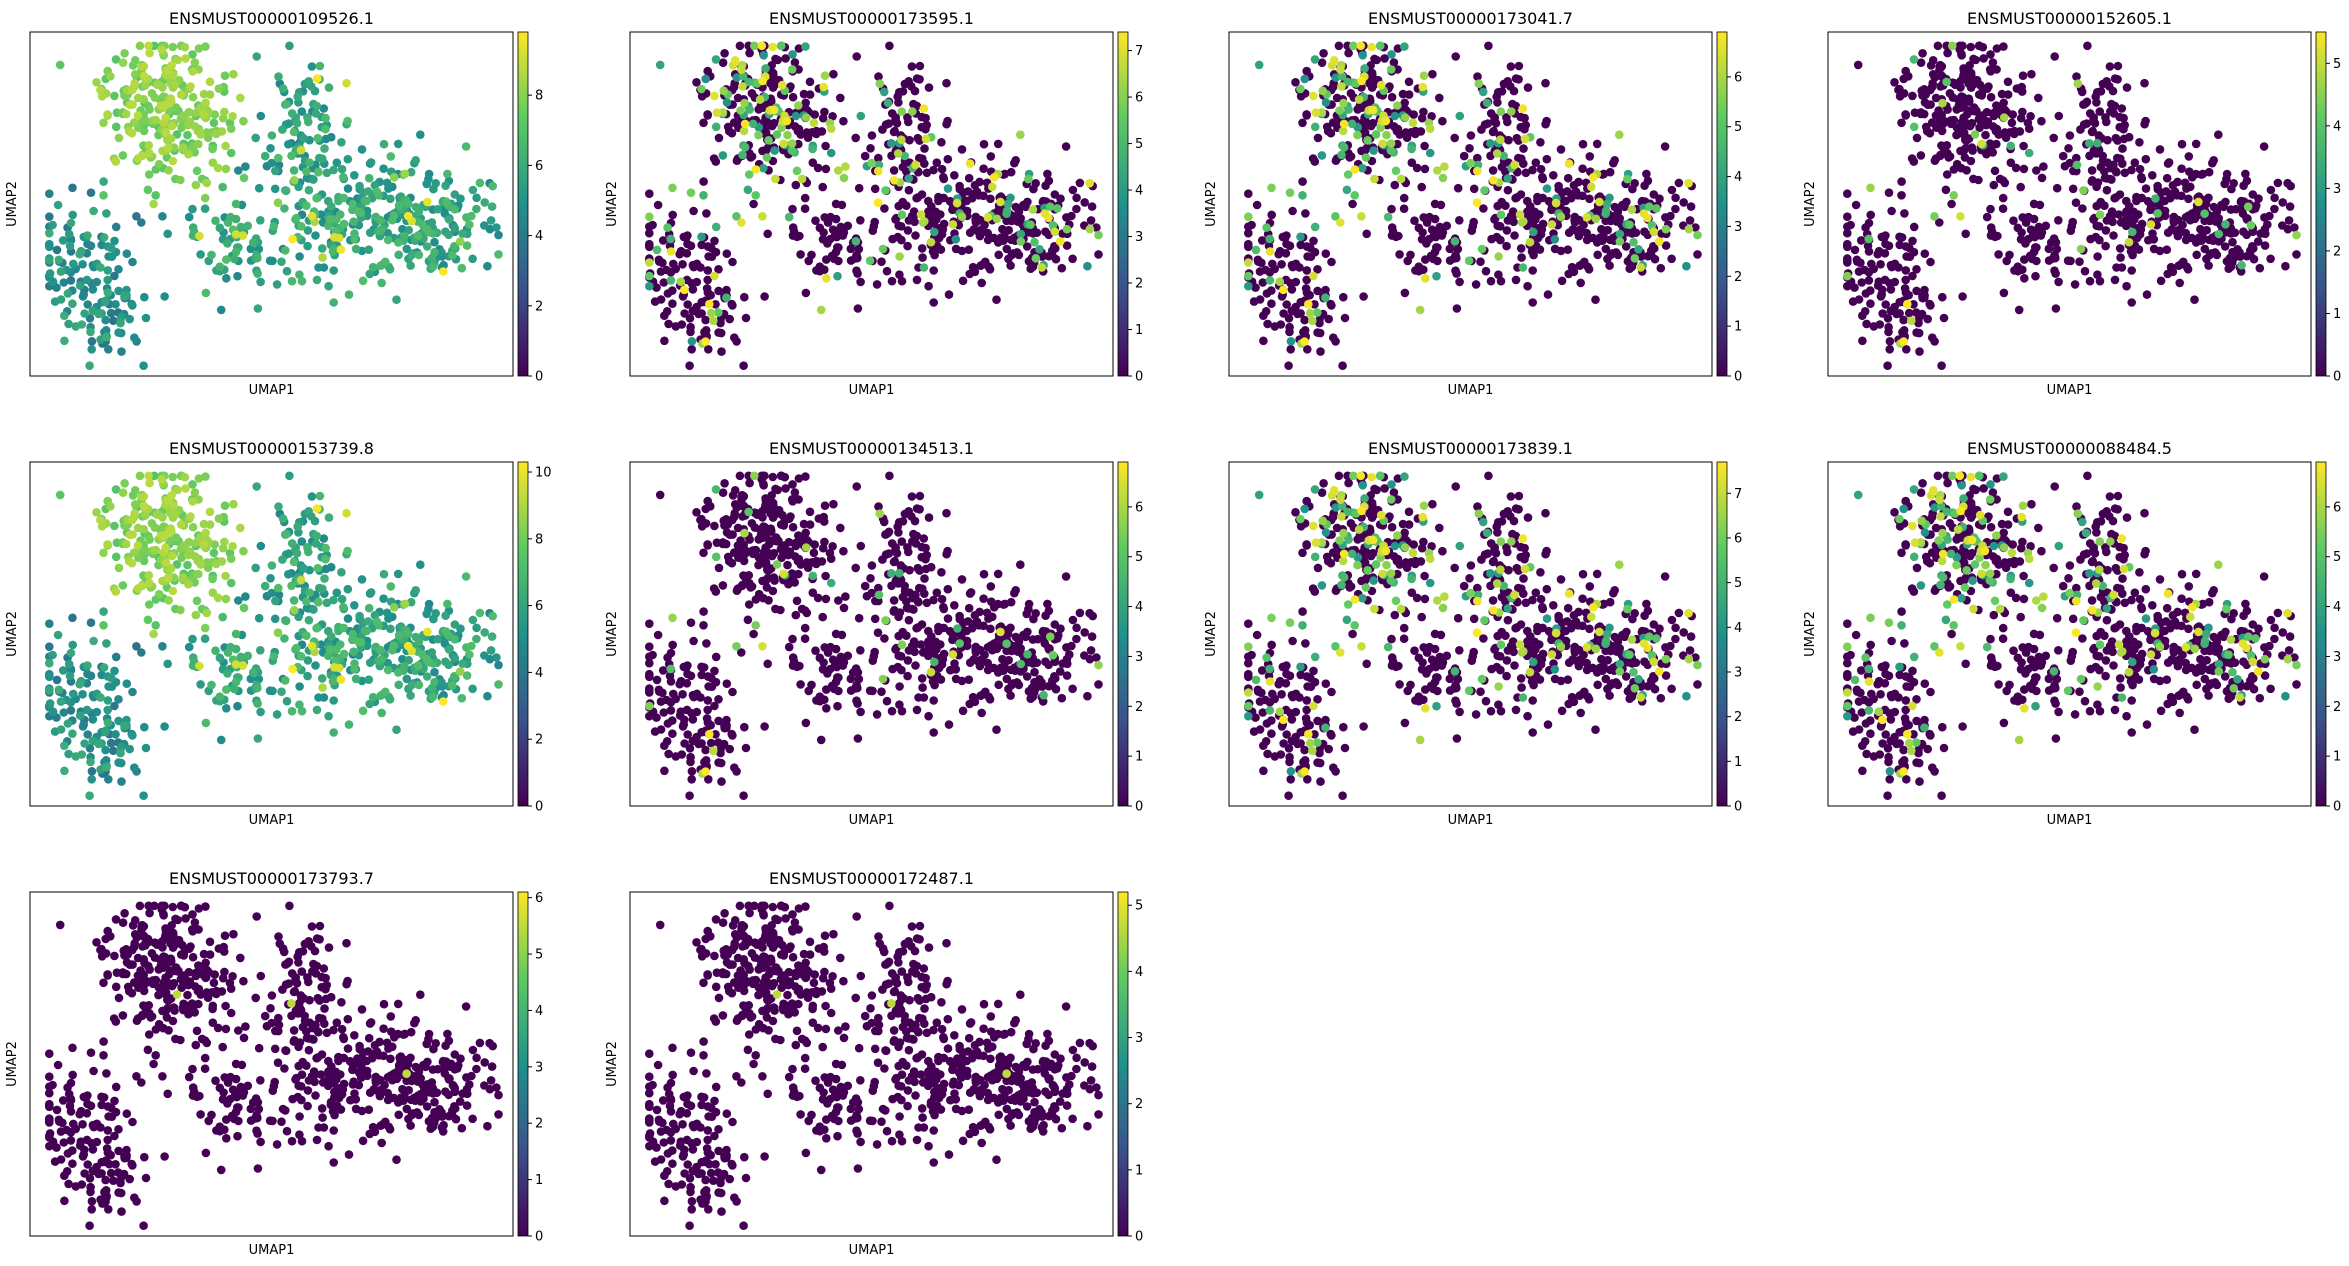 The width and height of the screenshot is (2349, 1266). What do you see at coordinates (2337, 126) in the screenshot?
I see `colorbar-tick-label: 4` at bounding box center [2337, 126].